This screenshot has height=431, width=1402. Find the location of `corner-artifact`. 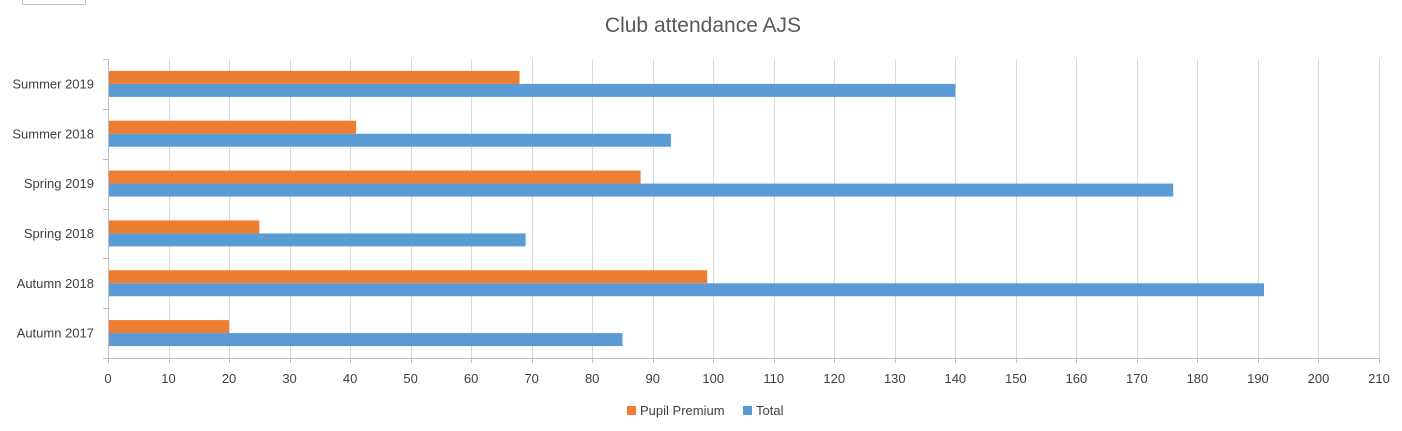

corner-artifact is located at coordinates (54, 2).